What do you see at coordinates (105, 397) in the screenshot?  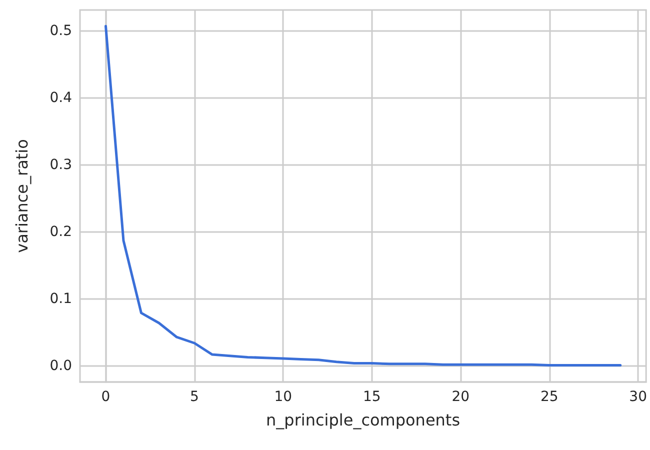 I see `x-tick-label: 0` at bounding box center [105, 397].